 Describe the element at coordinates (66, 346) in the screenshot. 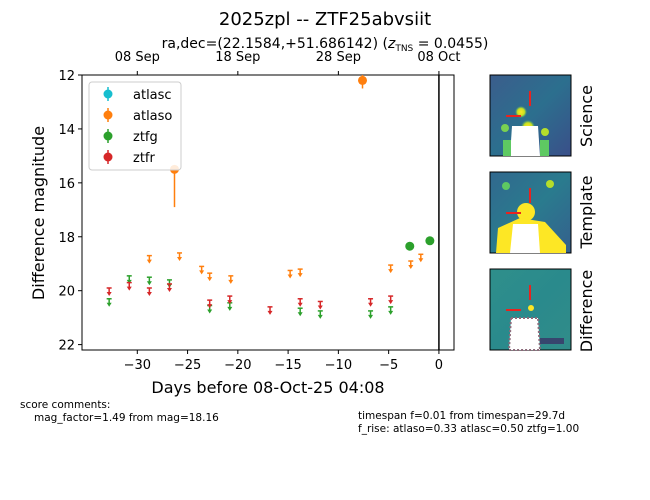

I see `y-tick-label: 22` at that location.